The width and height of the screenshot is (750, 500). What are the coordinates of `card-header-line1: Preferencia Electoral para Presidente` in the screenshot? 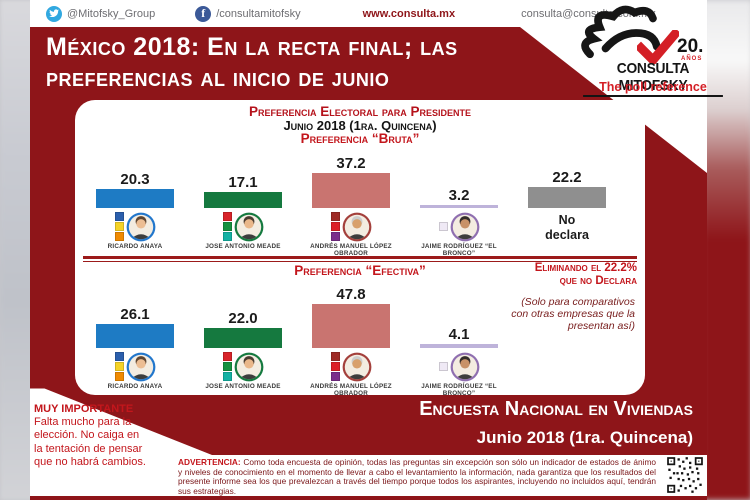 It's located at (360, 111).